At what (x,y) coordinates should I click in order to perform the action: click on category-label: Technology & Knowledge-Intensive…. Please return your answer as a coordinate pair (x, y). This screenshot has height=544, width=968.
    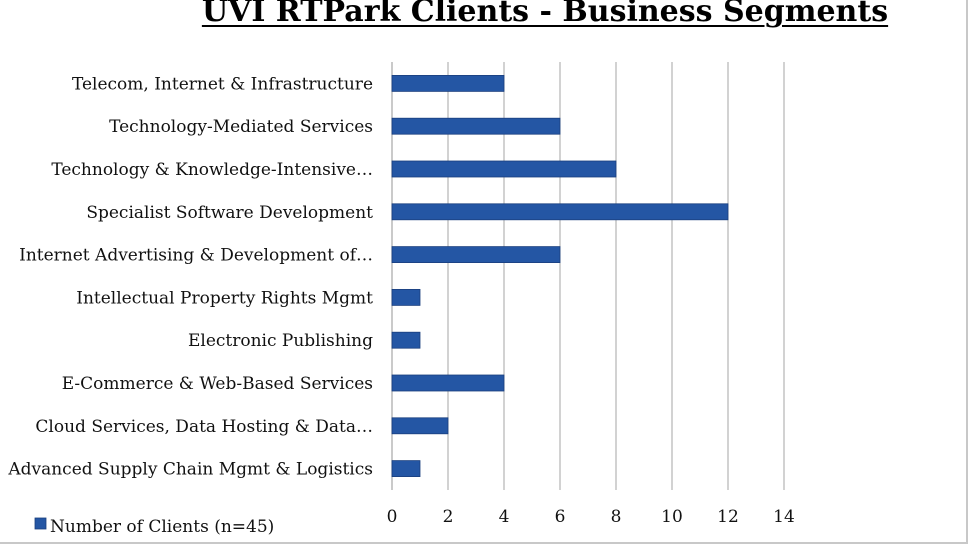
    Looking at the image, I should click on (212, 170).